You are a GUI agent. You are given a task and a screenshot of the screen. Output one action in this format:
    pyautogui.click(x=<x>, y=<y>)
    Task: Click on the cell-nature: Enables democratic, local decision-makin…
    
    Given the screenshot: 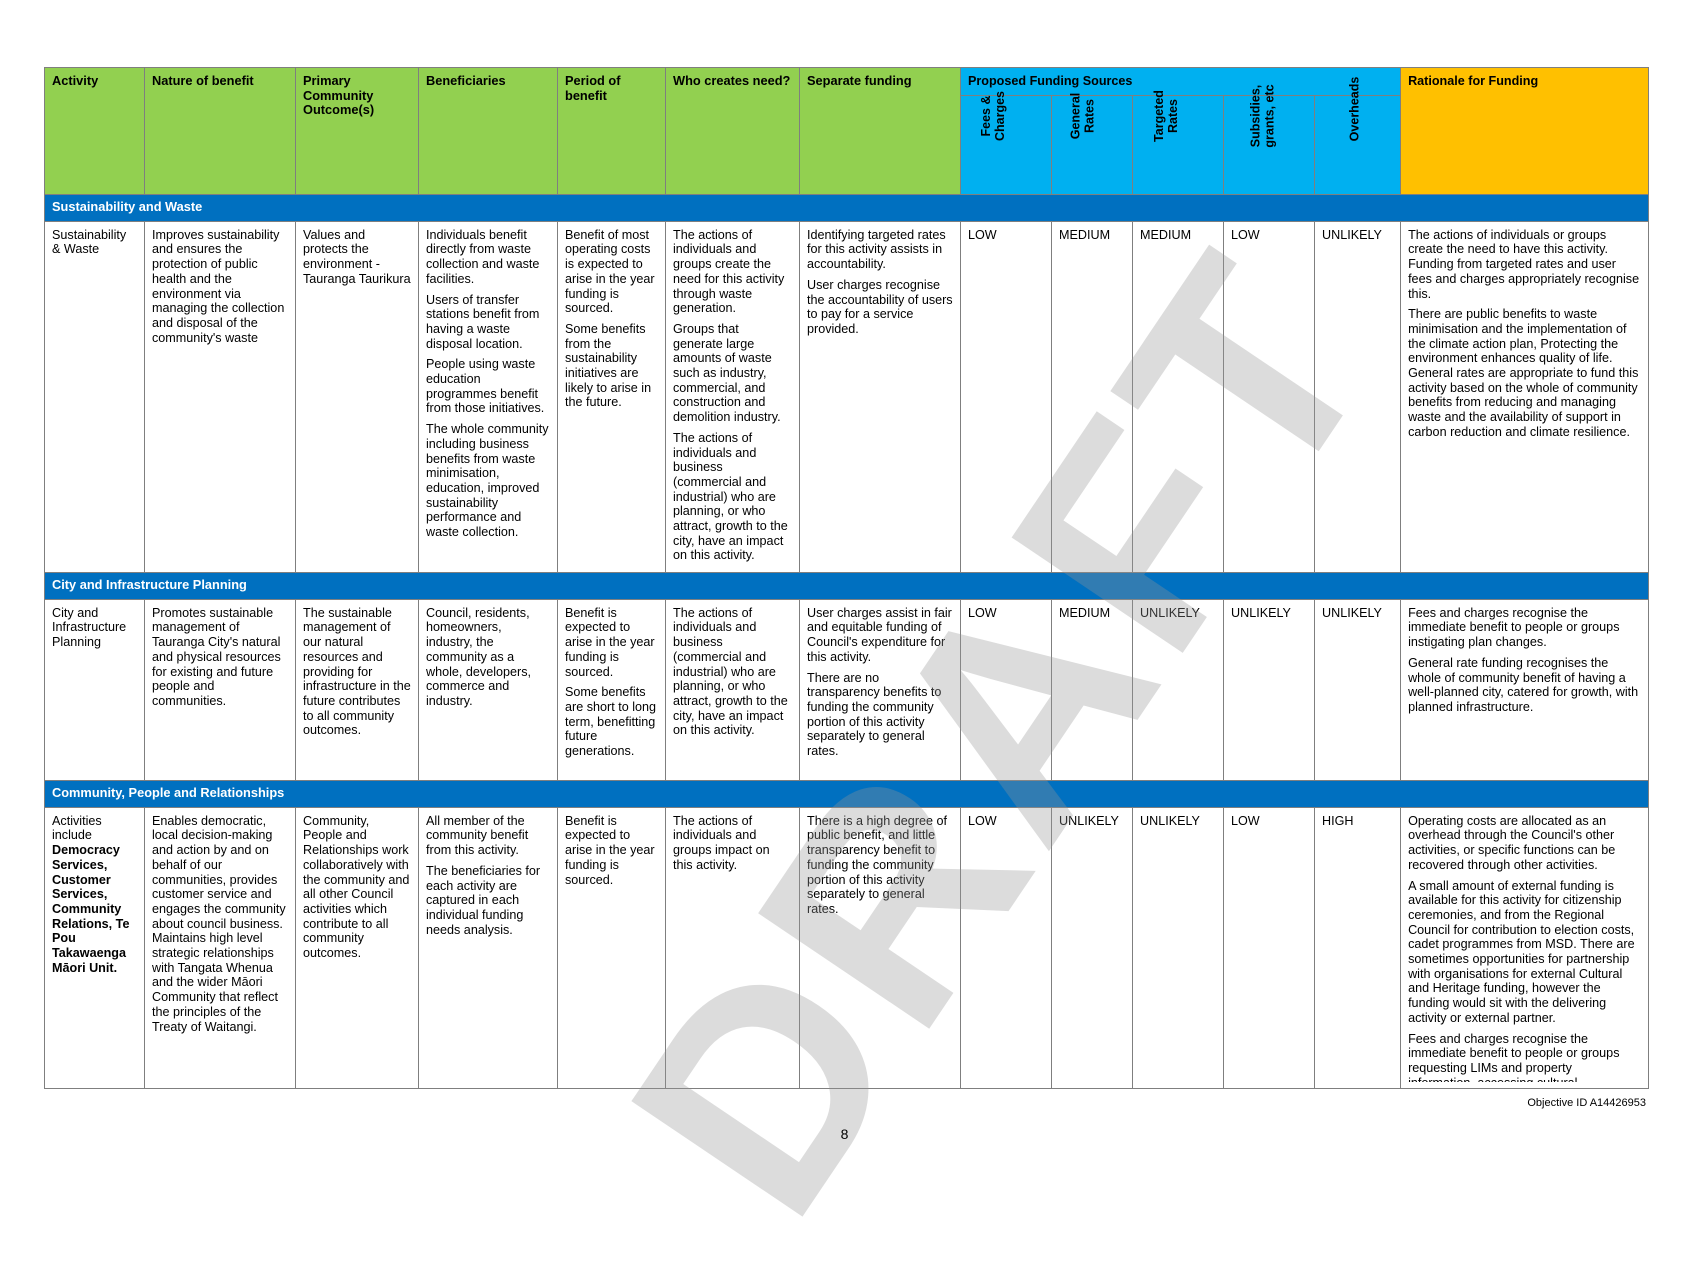 What is the action you would take?
    pyautogui.click(x=220, y=947)
    